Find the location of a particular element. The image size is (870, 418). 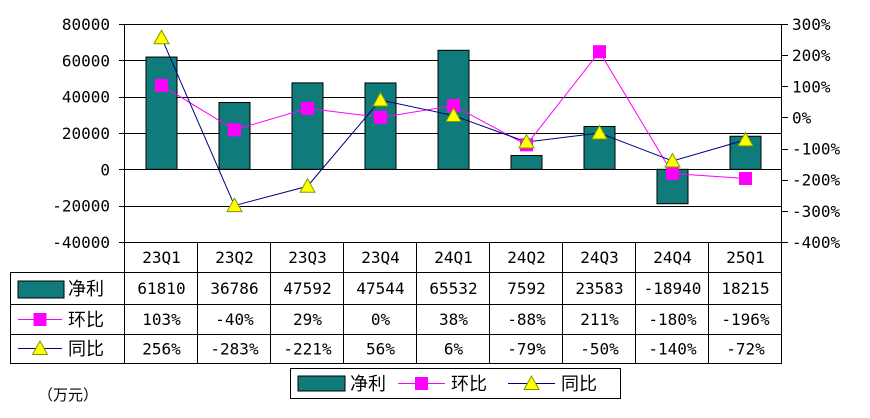

category-label-23q2: 23Q2 is located at coordinates (234, 257).